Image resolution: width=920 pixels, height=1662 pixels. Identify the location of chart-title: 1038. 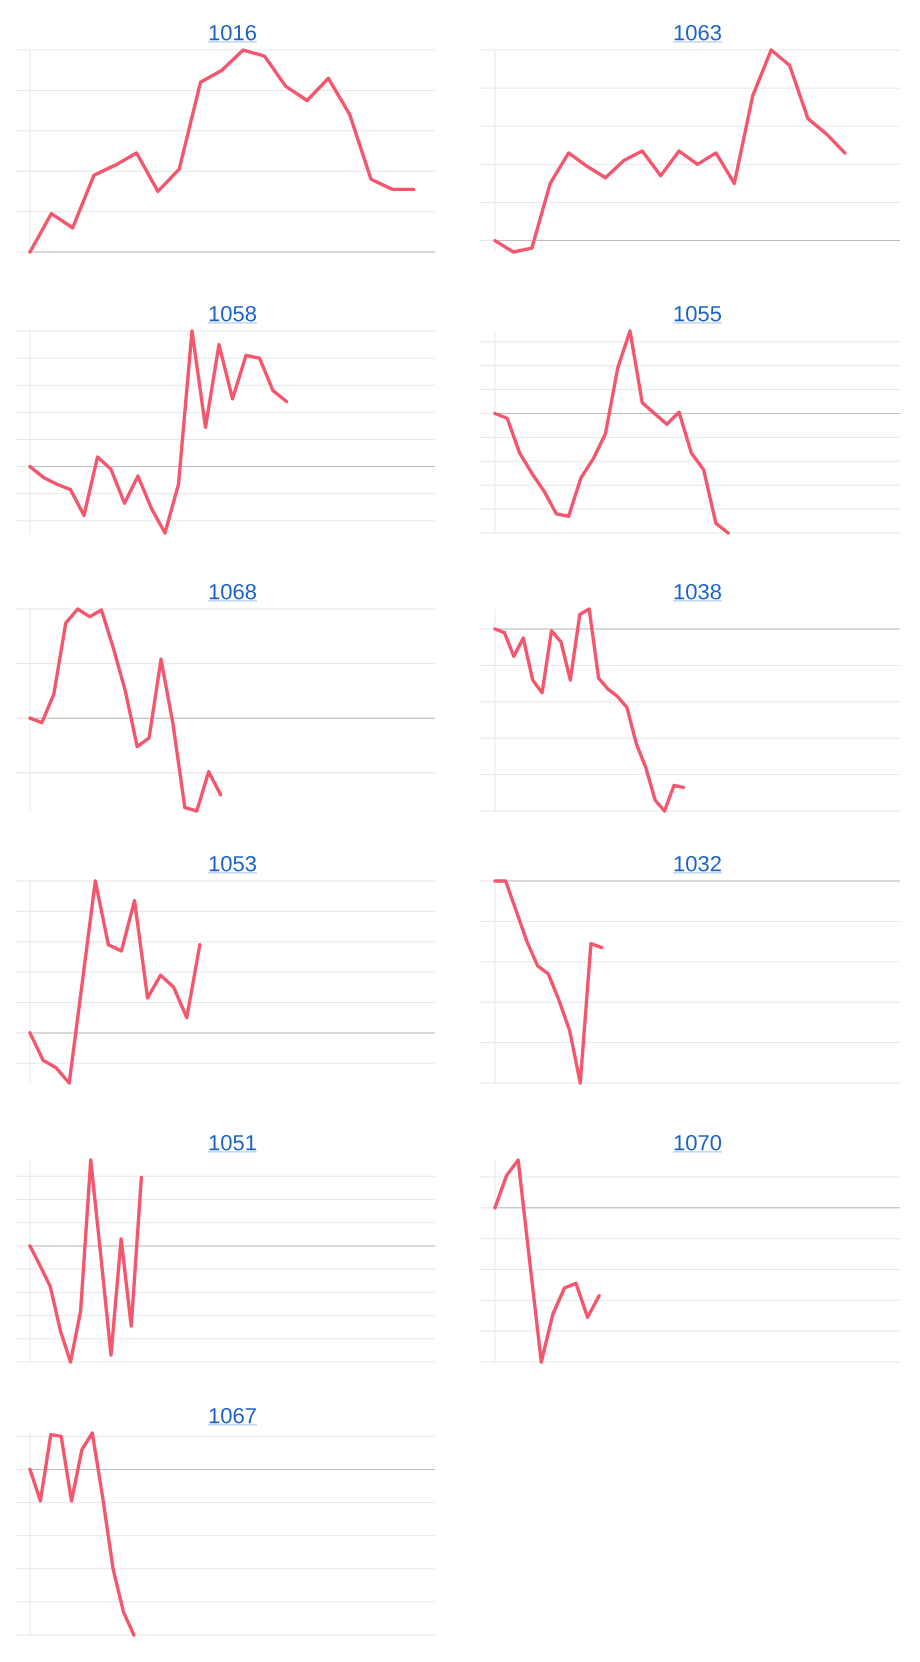
(697, 591).